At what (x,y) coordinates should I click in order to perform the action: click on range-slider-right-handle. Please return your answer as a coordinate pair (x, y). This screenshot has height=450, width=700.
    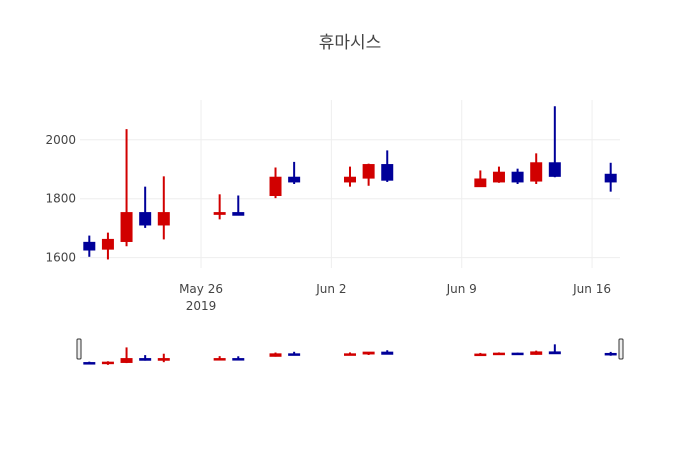
    Looking at the image, I should click on (621, 349).